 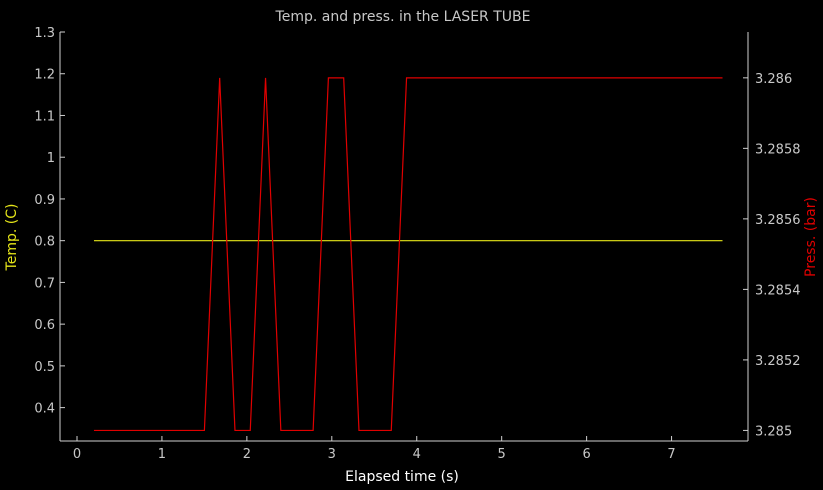 What do you see at coordinates (44, 75) in the screenshot?
I see `y-left-tick-label: 1.2` at bounding box center [44, 75].